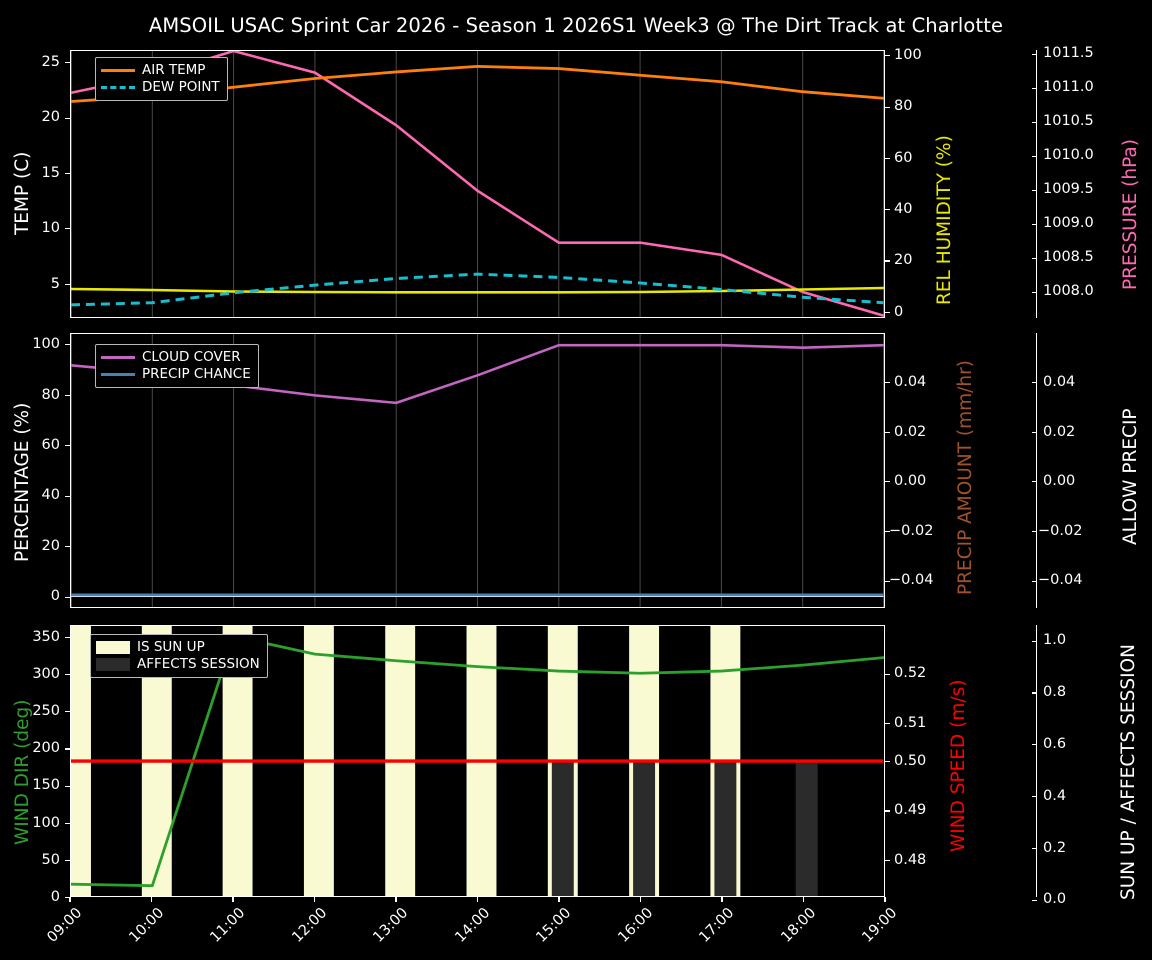  What do you see at coordinates (391, 925) in the screenshot?
I see `x-tick-label-1300: 13:00` at bounding box center [391, 925].